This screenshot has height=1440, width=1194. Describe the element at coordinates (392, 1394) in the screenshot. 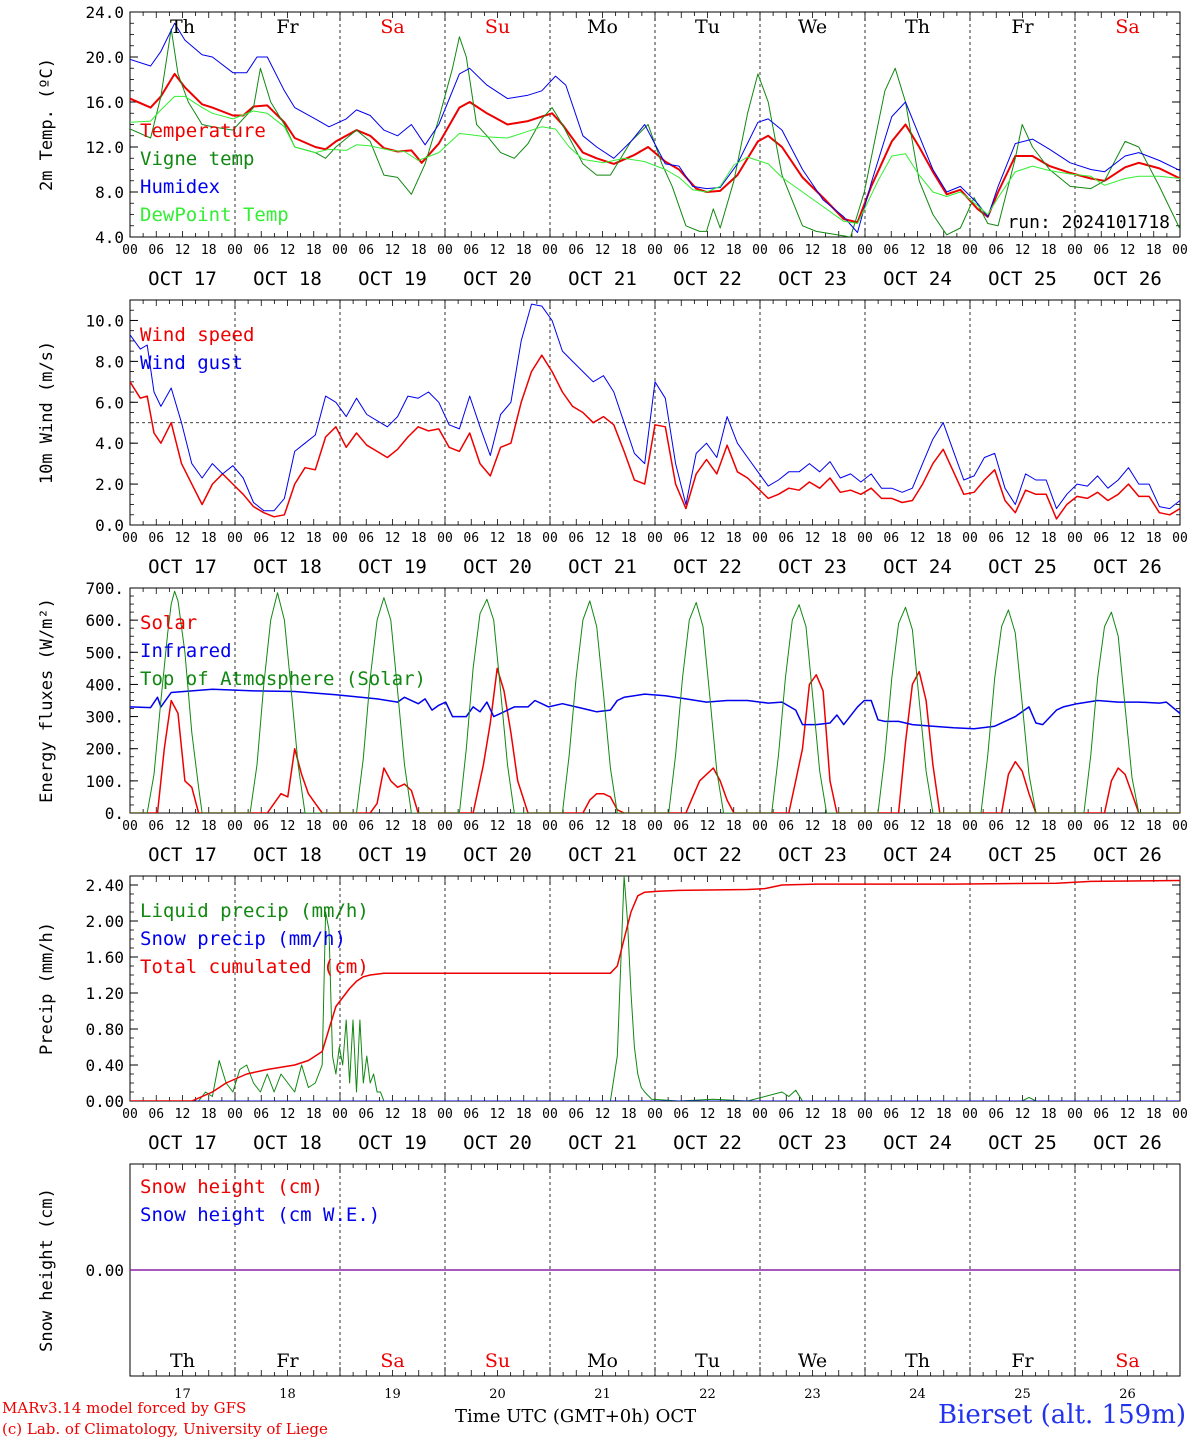

I see `day-number: 19` at that location.